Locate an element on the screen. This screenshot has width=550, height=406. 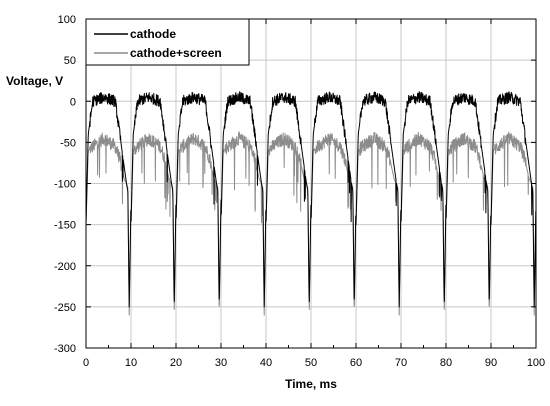
y-tick-label: -300 is located at coordinates (65, 349).